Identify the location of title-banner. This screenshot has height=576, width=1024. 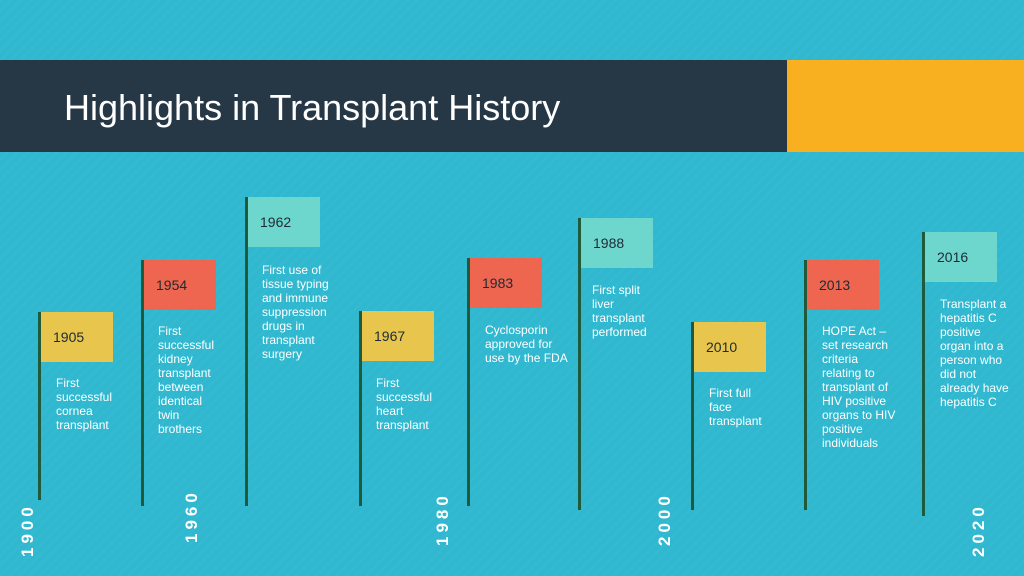
(393, 106).